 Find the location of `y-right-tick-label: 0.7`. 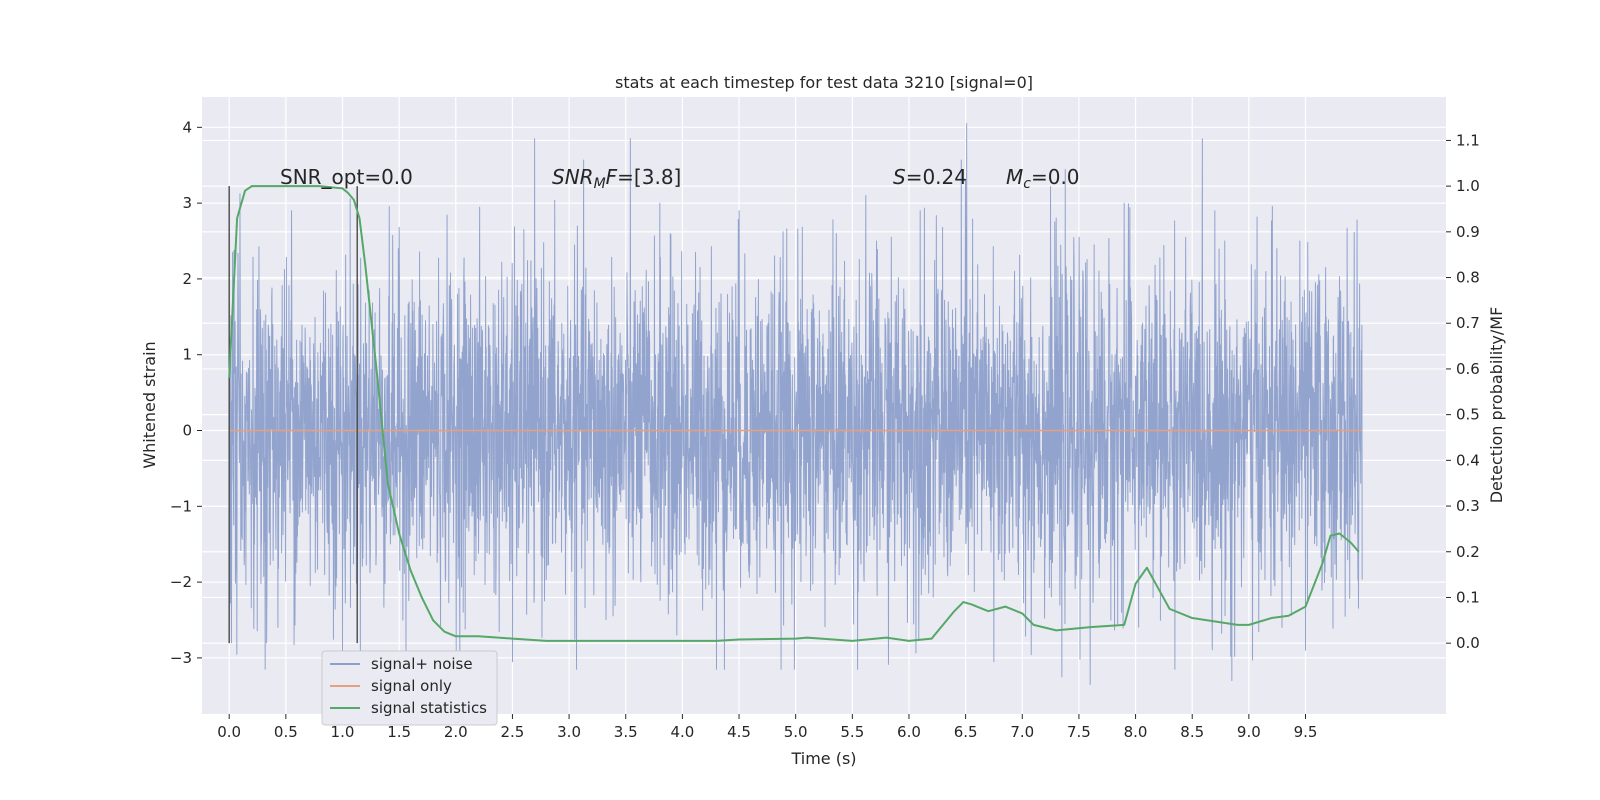

y-right-tick-label: 0.7 is located at coordinates (1468, 323).